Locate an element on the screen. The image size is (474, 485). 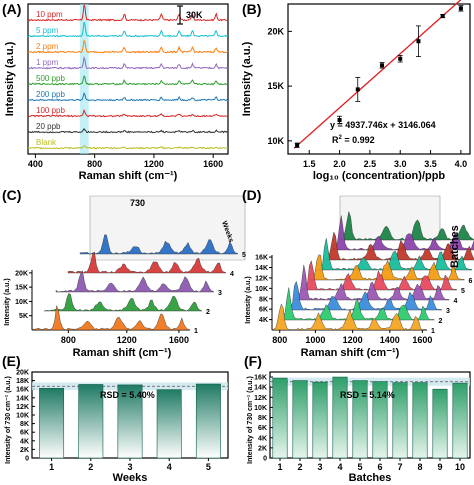
panel-a-scale-label: 30K is located at coordinates (194, 15).